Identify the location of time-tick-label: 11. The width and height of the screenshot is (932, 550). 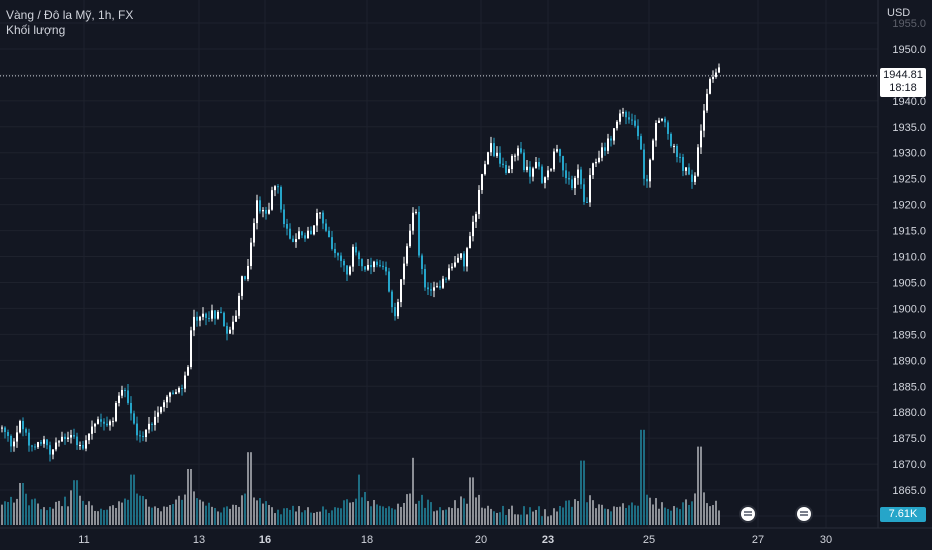
(83, 540).